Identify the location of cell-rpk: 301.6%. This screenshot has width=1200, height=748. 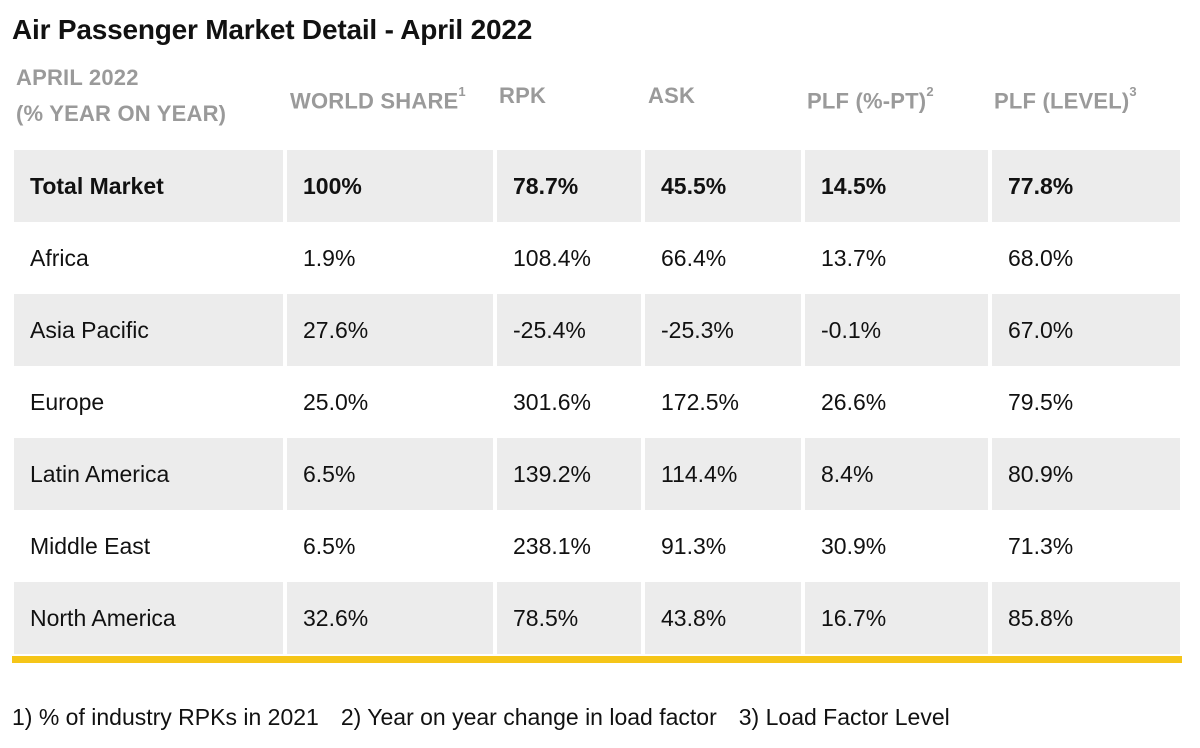
(552, 402).